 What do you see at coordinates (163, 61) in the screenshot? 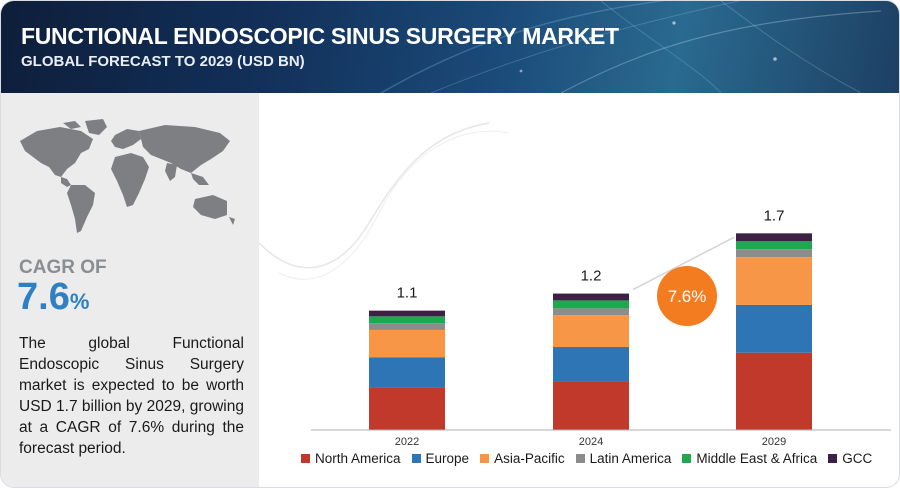
I see `page-subtitle: GLOBAL FORECAST TO 2029 (USD BN)` at bounding box center [163, 61].